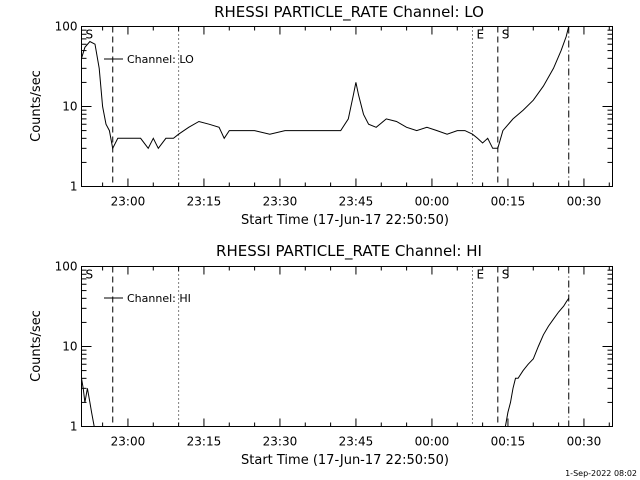 The height and width of the screenshot is (480, 640). Describe the element at coordinates (159, 298) in the screenshot. I see `legend-label: Channel: HI` at that location.